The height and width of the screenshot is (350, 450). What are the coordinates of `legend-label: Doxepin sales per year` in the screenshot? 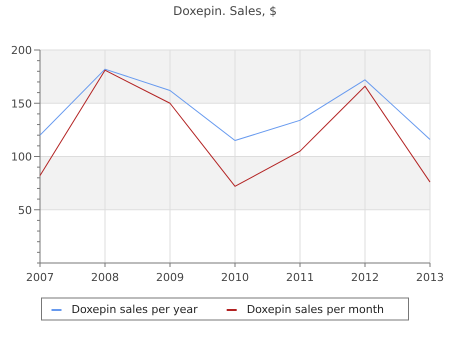 It's located at (135, 309).